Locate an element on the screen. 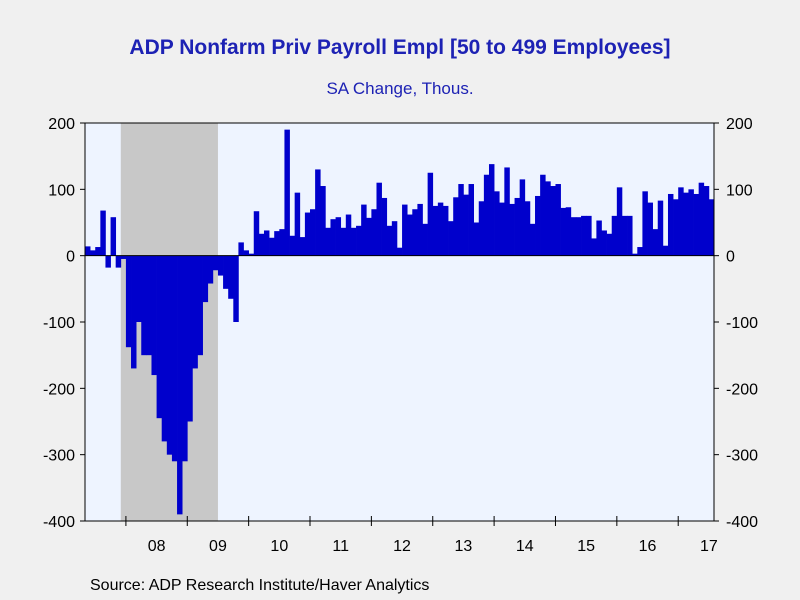 This screenshot has width=800, height=600. x-tick-label: 16 is located at coordinates (648, 546).